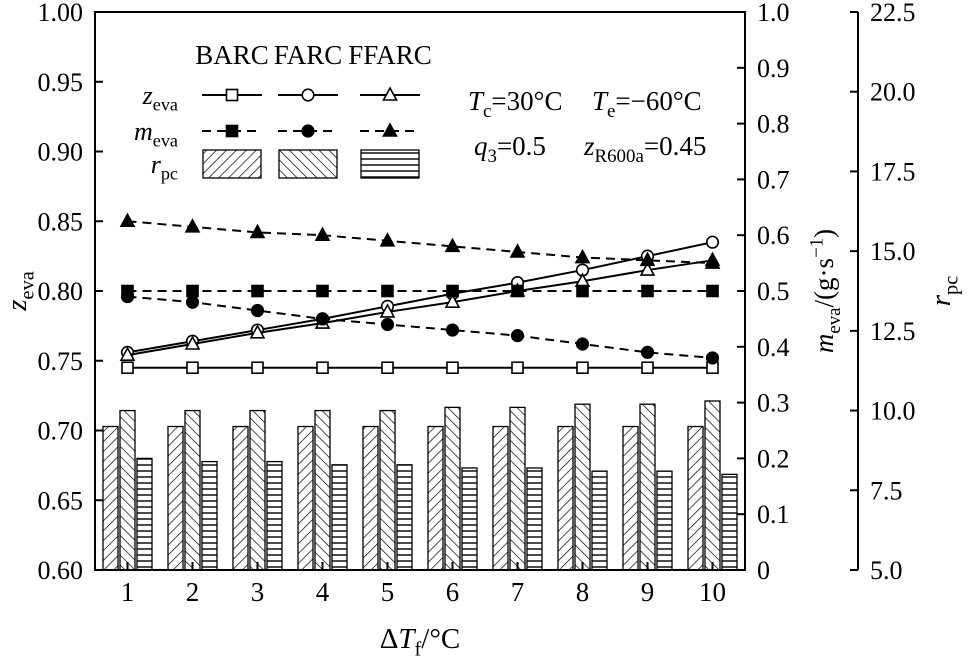 The width and height of the screenshot is (967, 663). I want to click on rpc-tick-label: 10.0, so click(893, 411).